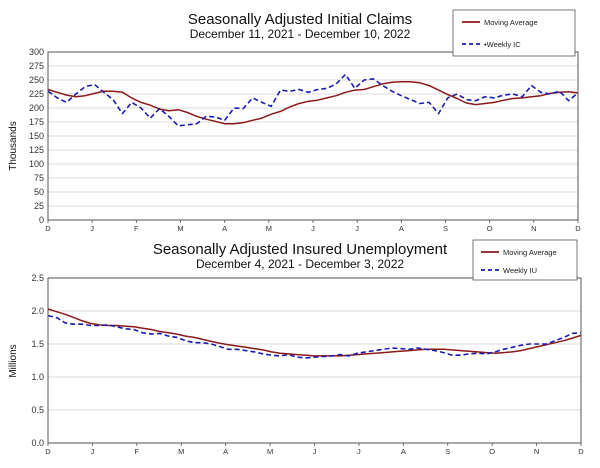 This screenshot has width=600, height=468. I want to click on chart2-legend: Moving Average Weekly IU, so click(525, 260).